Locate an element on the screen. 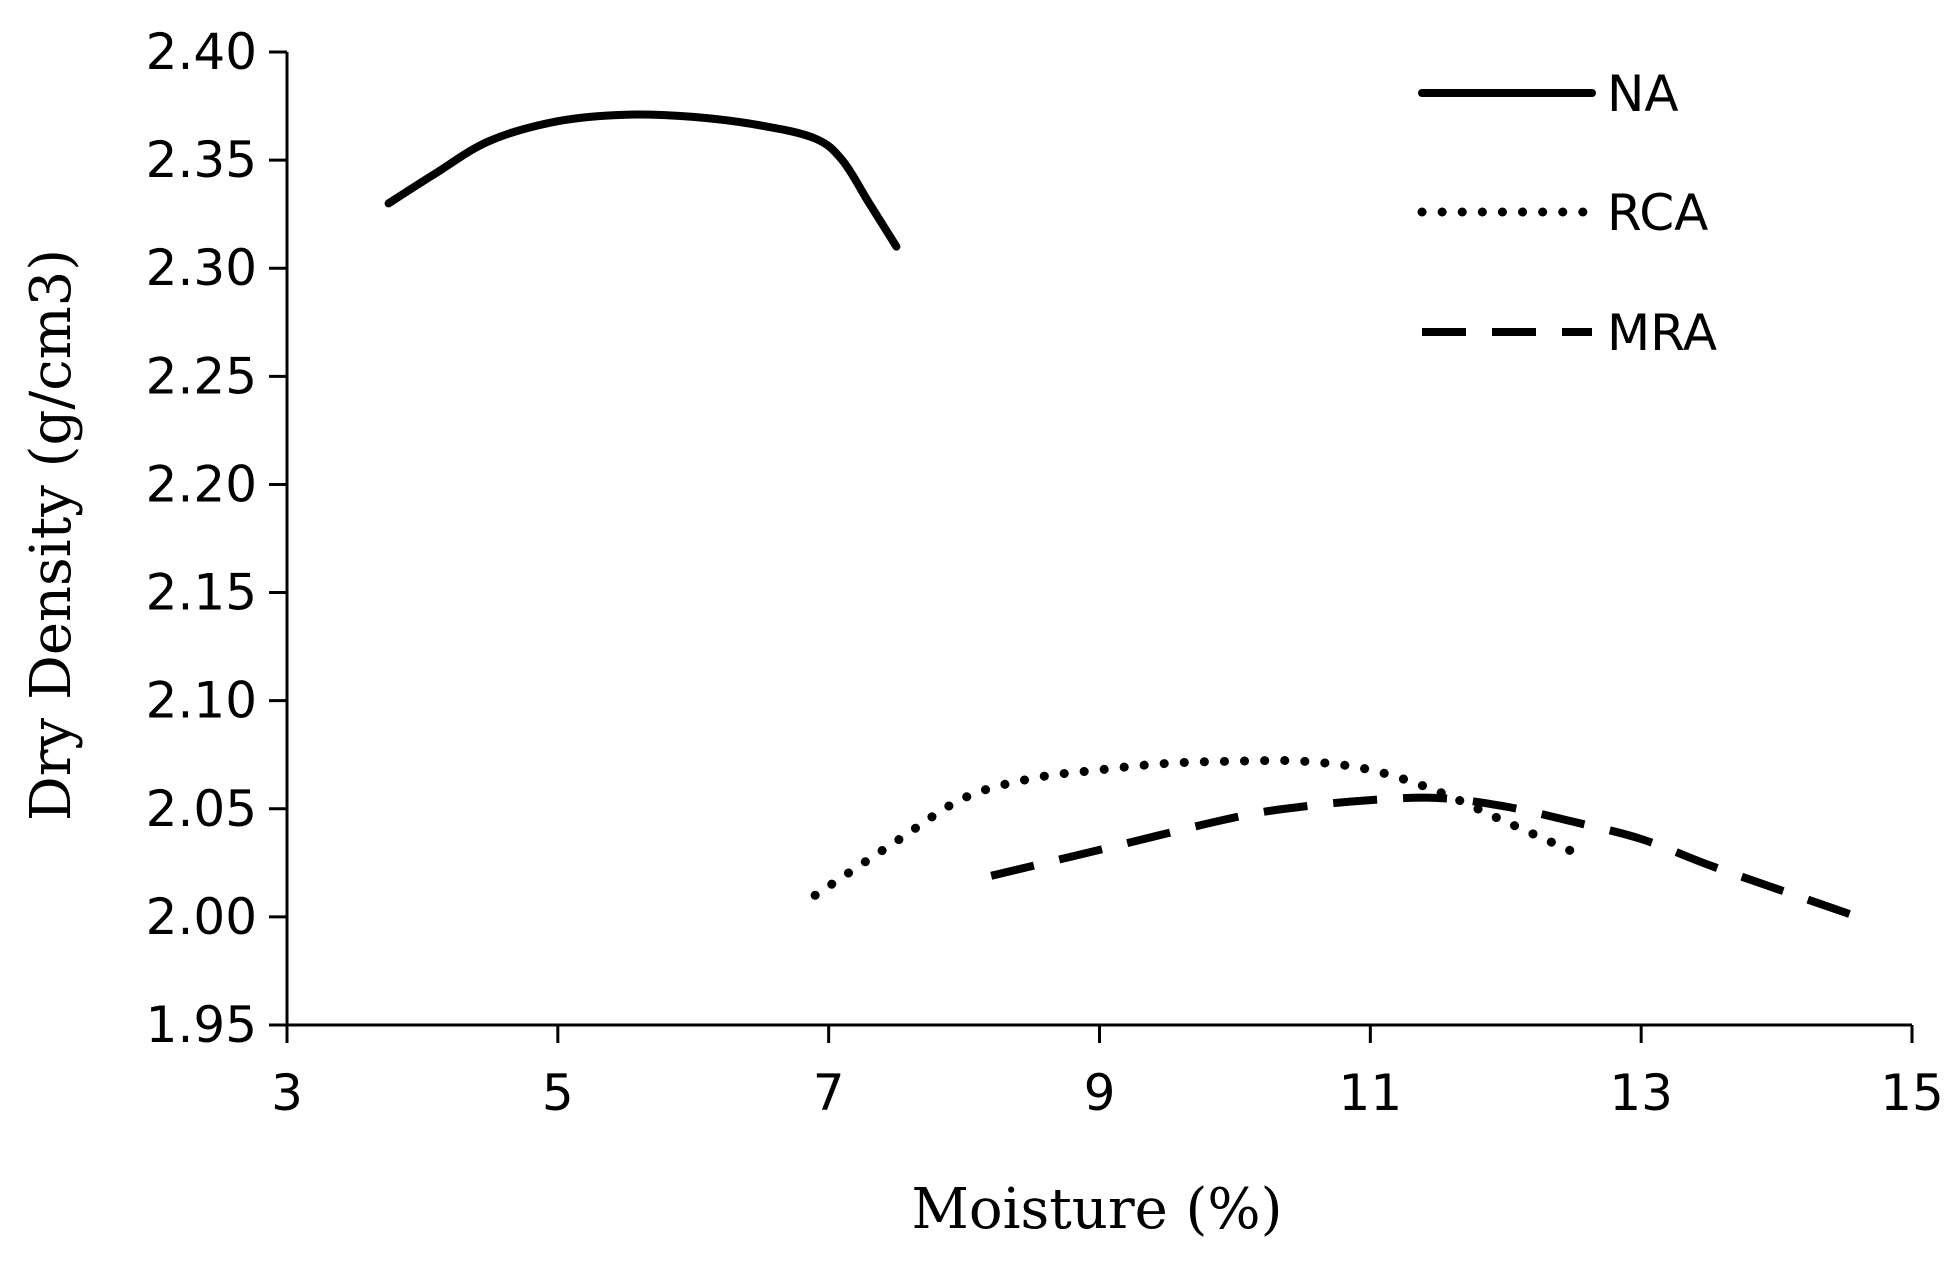 This screenshot has height=1265, width=1955. legend-label-na: NA is located at coordinates (1643, 94).